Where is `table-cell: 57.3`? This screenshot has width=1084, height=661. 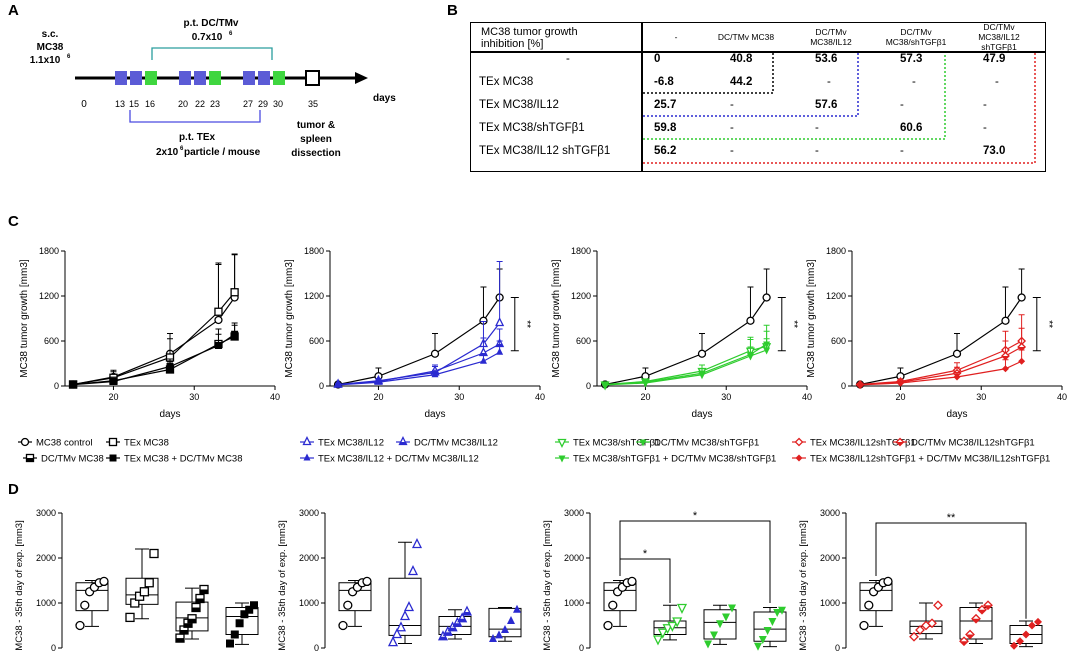
table-cell: 57.3 is located at coordinates (911, 59).